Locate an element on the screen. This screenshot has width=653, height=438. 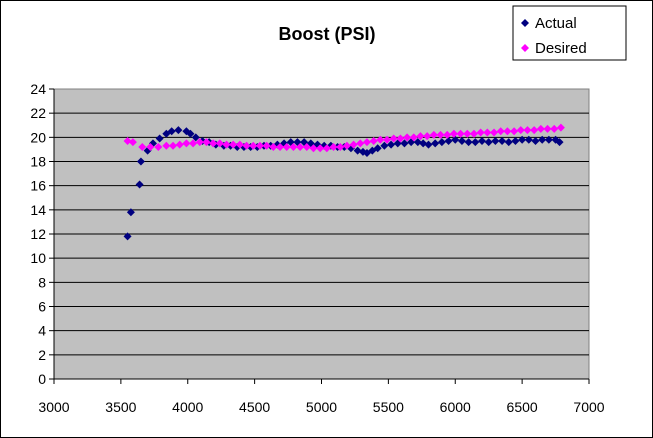
x-tick-label-0: 3000 is located at coordinates (53, 407).